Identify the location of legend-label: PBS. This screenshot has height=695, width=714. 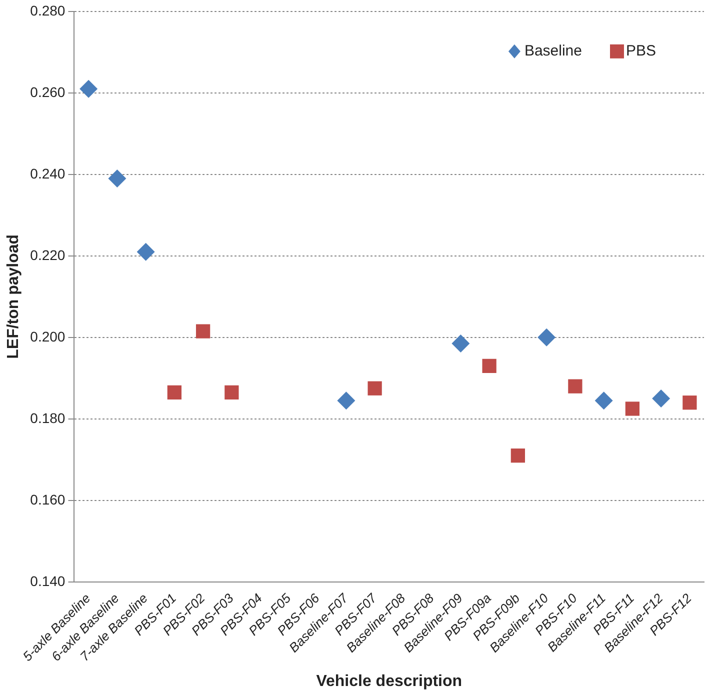
(641, 51).